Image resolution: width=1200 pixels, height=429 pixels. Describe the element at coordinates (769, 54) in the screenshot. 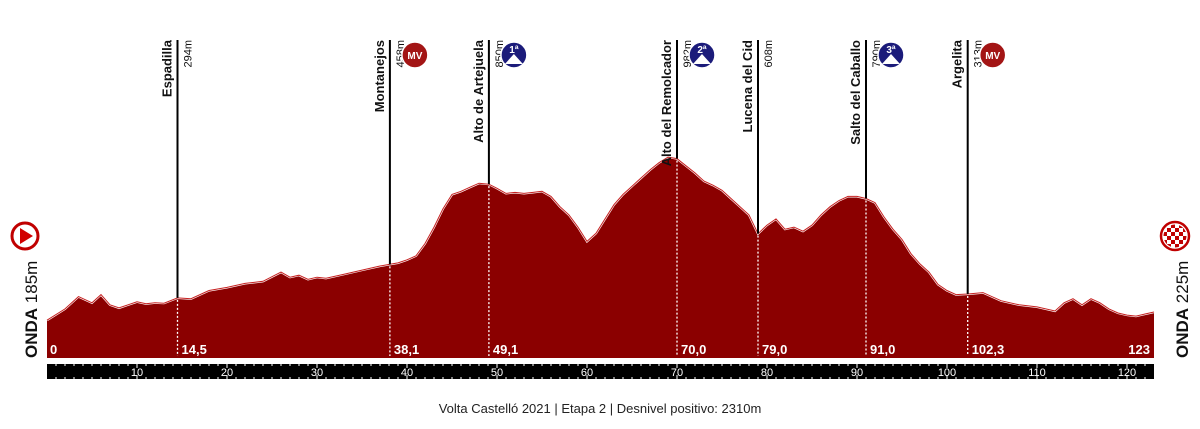

I see `waypoint-alt-4: 608m` at that location.